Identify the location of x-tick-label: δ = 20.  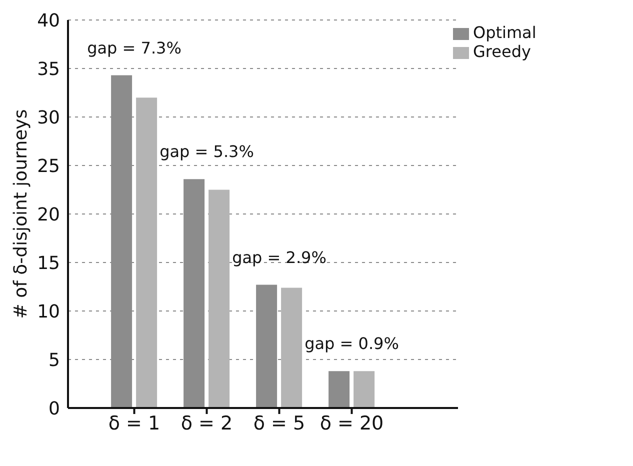
(352, 423).